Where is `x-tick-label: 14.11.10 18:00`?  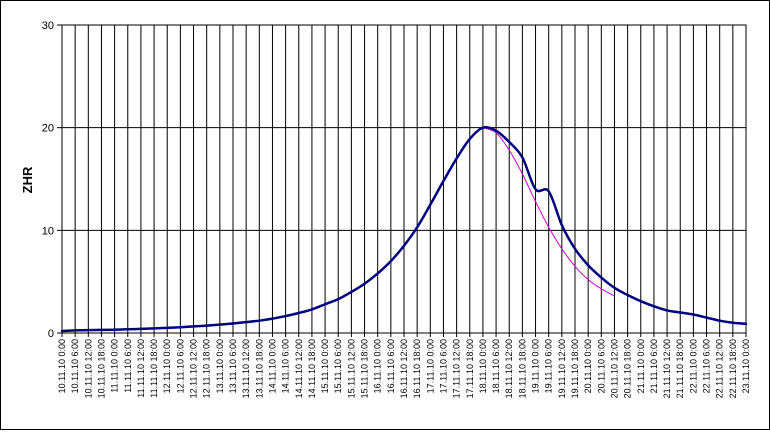
x-tick-label: 14.11.10 18:00 is located at coordinates (312, 368).